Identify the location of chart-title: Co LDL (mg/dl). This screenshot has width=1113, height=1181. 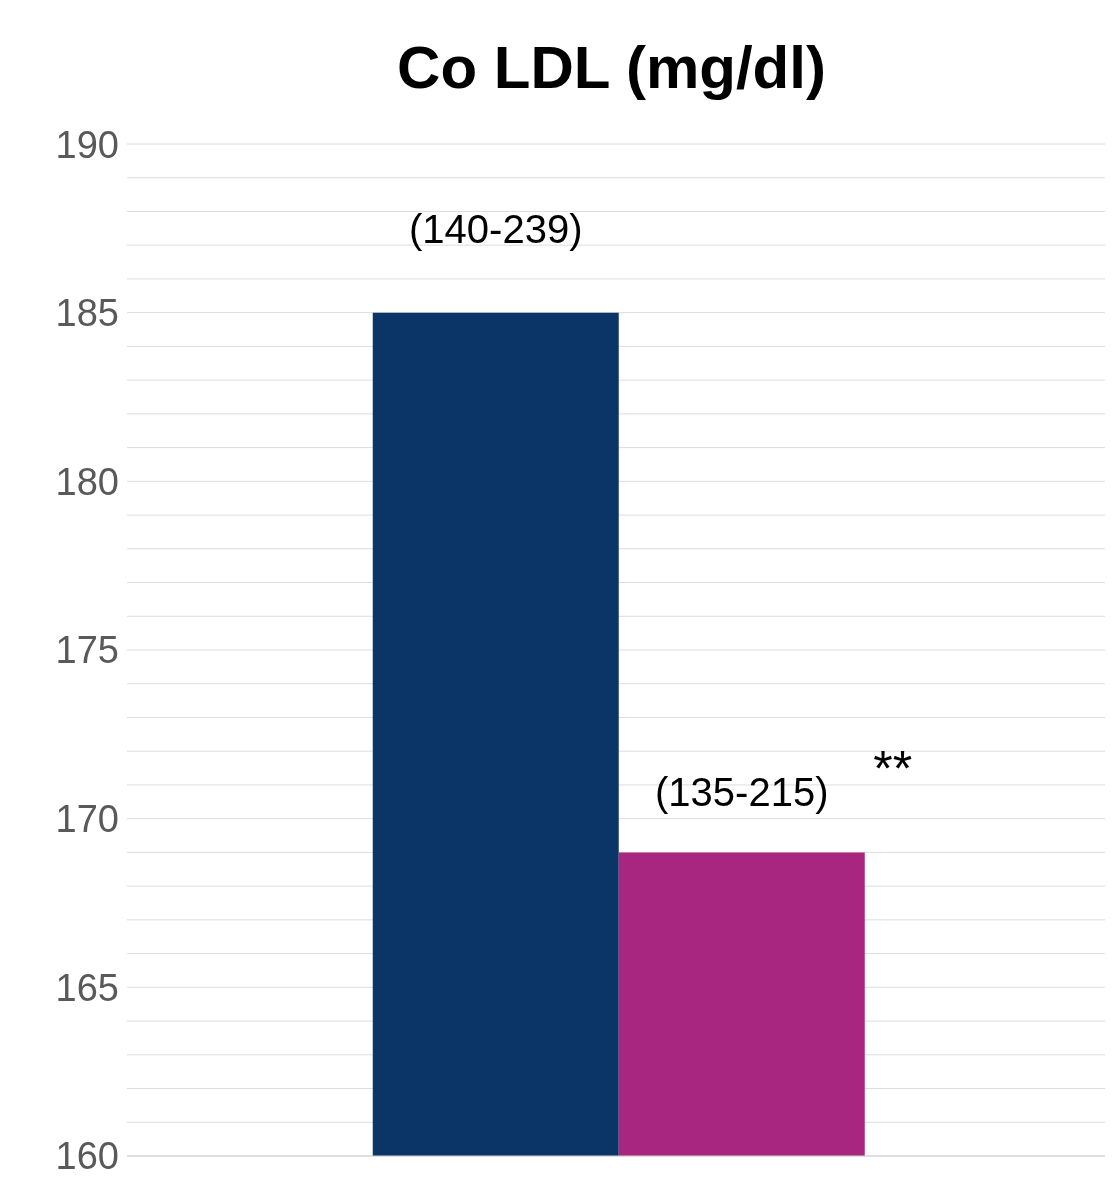
(611, 67).